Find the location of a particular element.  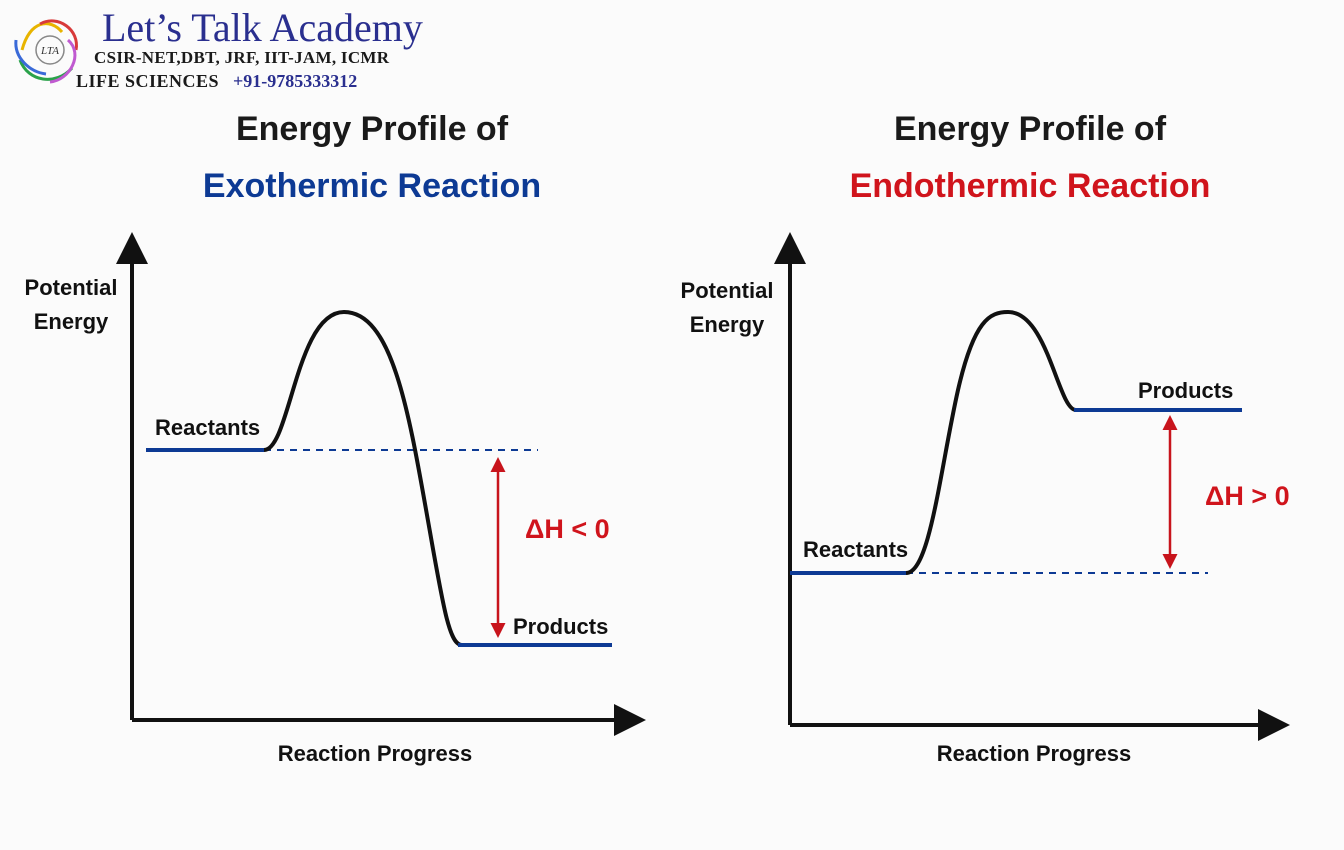

exothermic-y-label-2: Energy is located at coordinates (71, 321).